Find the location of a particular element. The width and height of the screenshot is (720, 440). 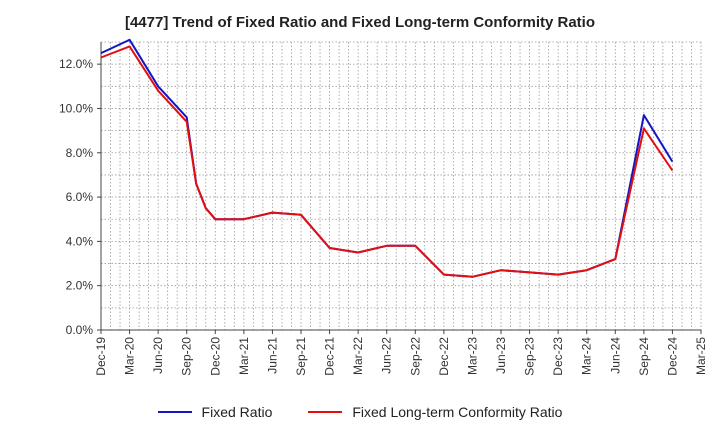

y-tick-label: 8.0% is located at coordinates (80, 153).